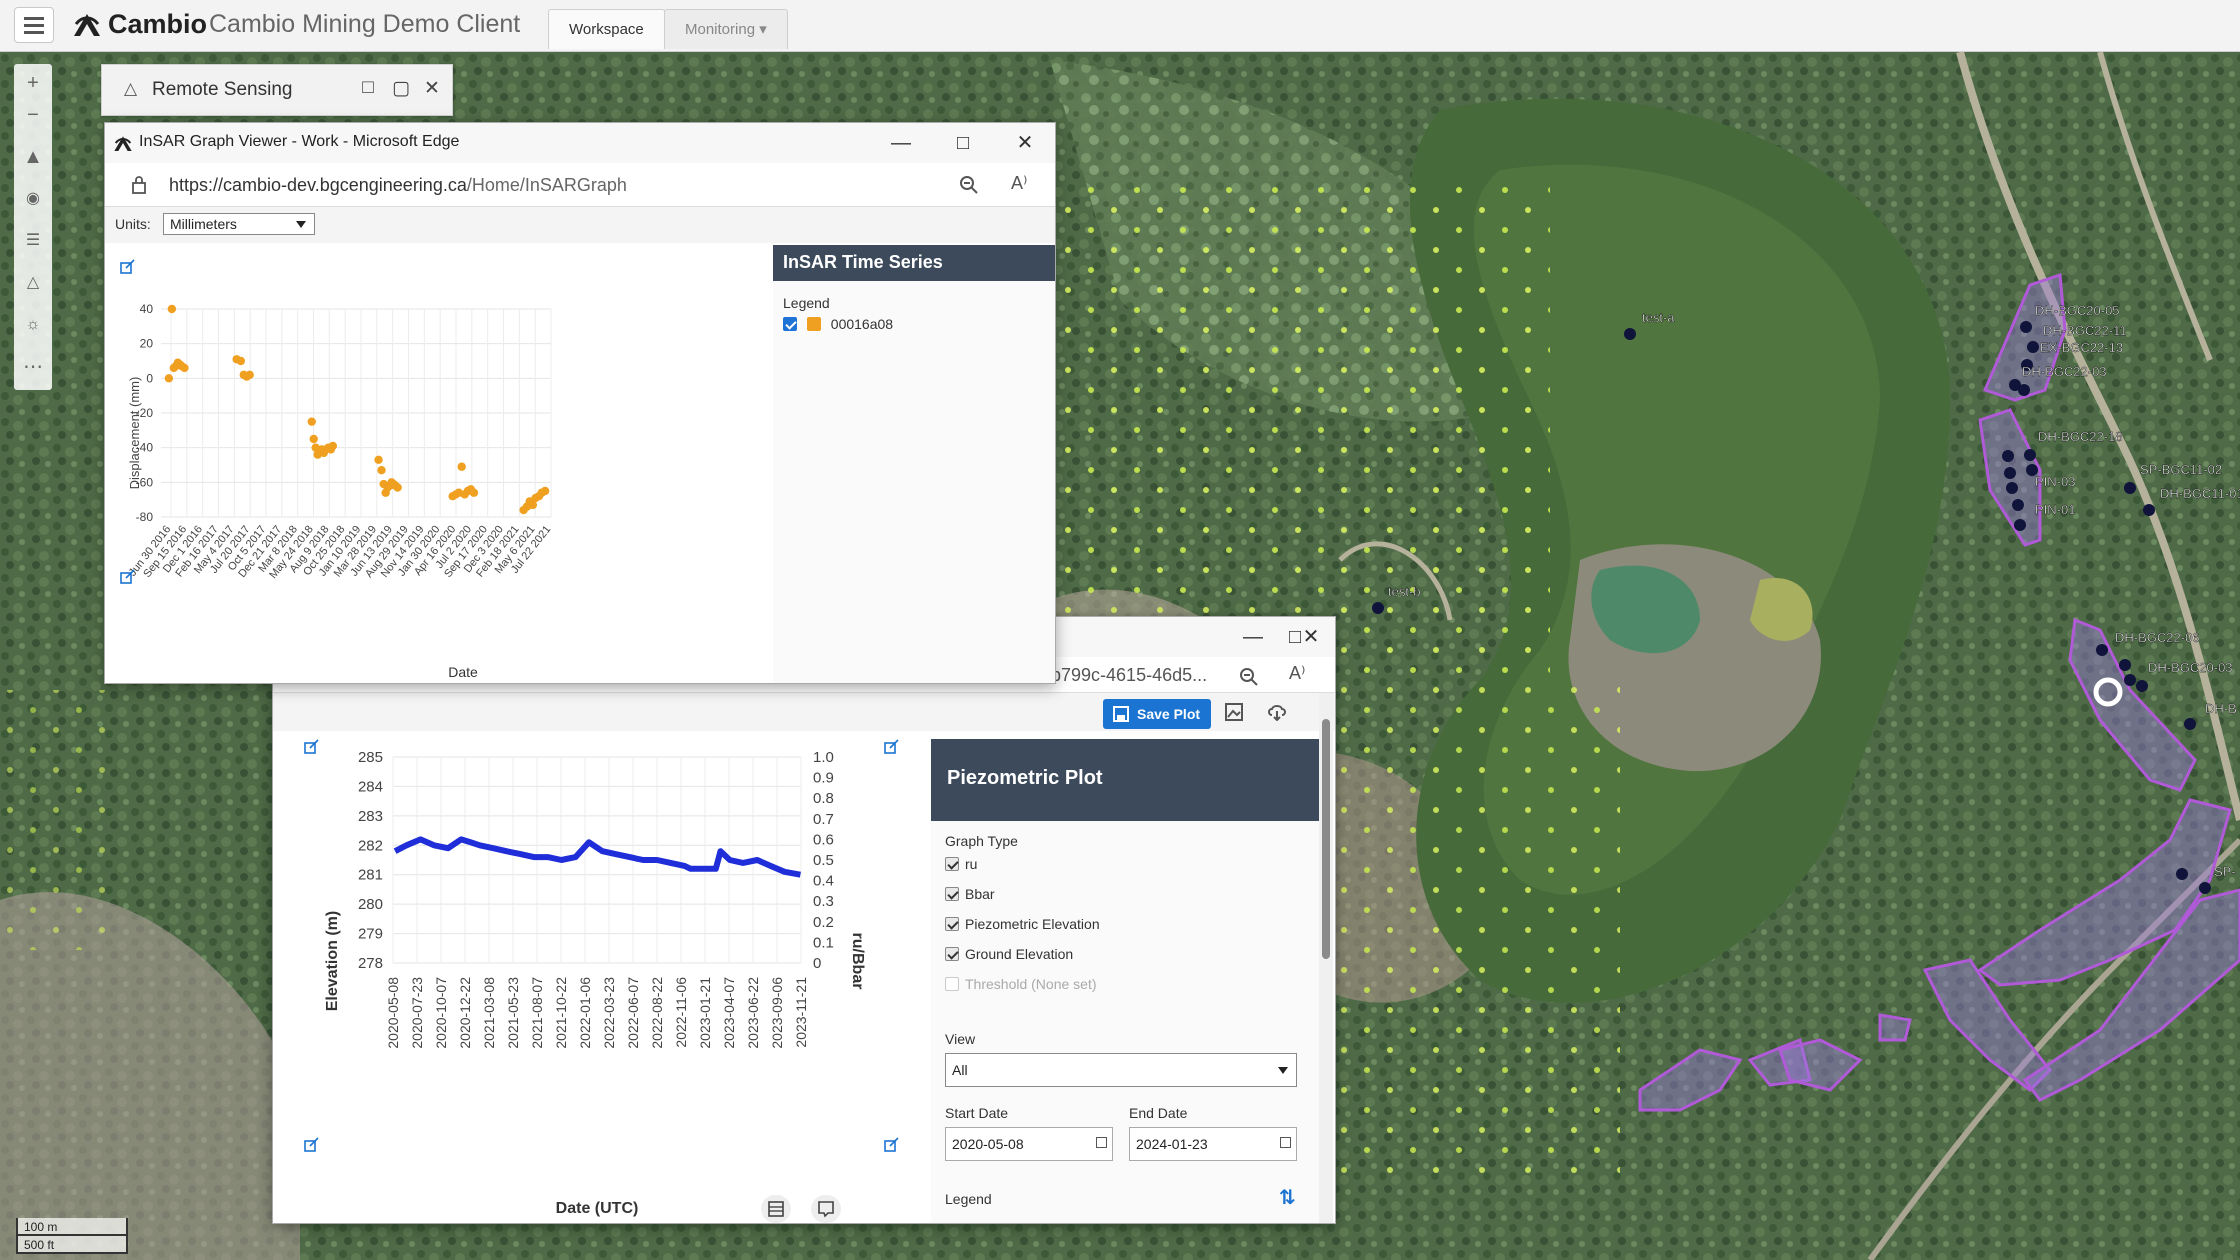  Describe the element at coordinates (370, 875) in the screenshot. I see `y-tick-label: 281` at that location.